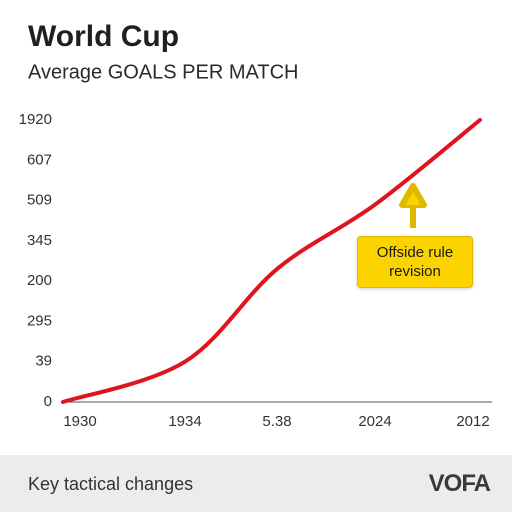 Image resolution: width=512 pixels, height=512 pixels. I want to click on annotation-arrow, so click(413, 205).